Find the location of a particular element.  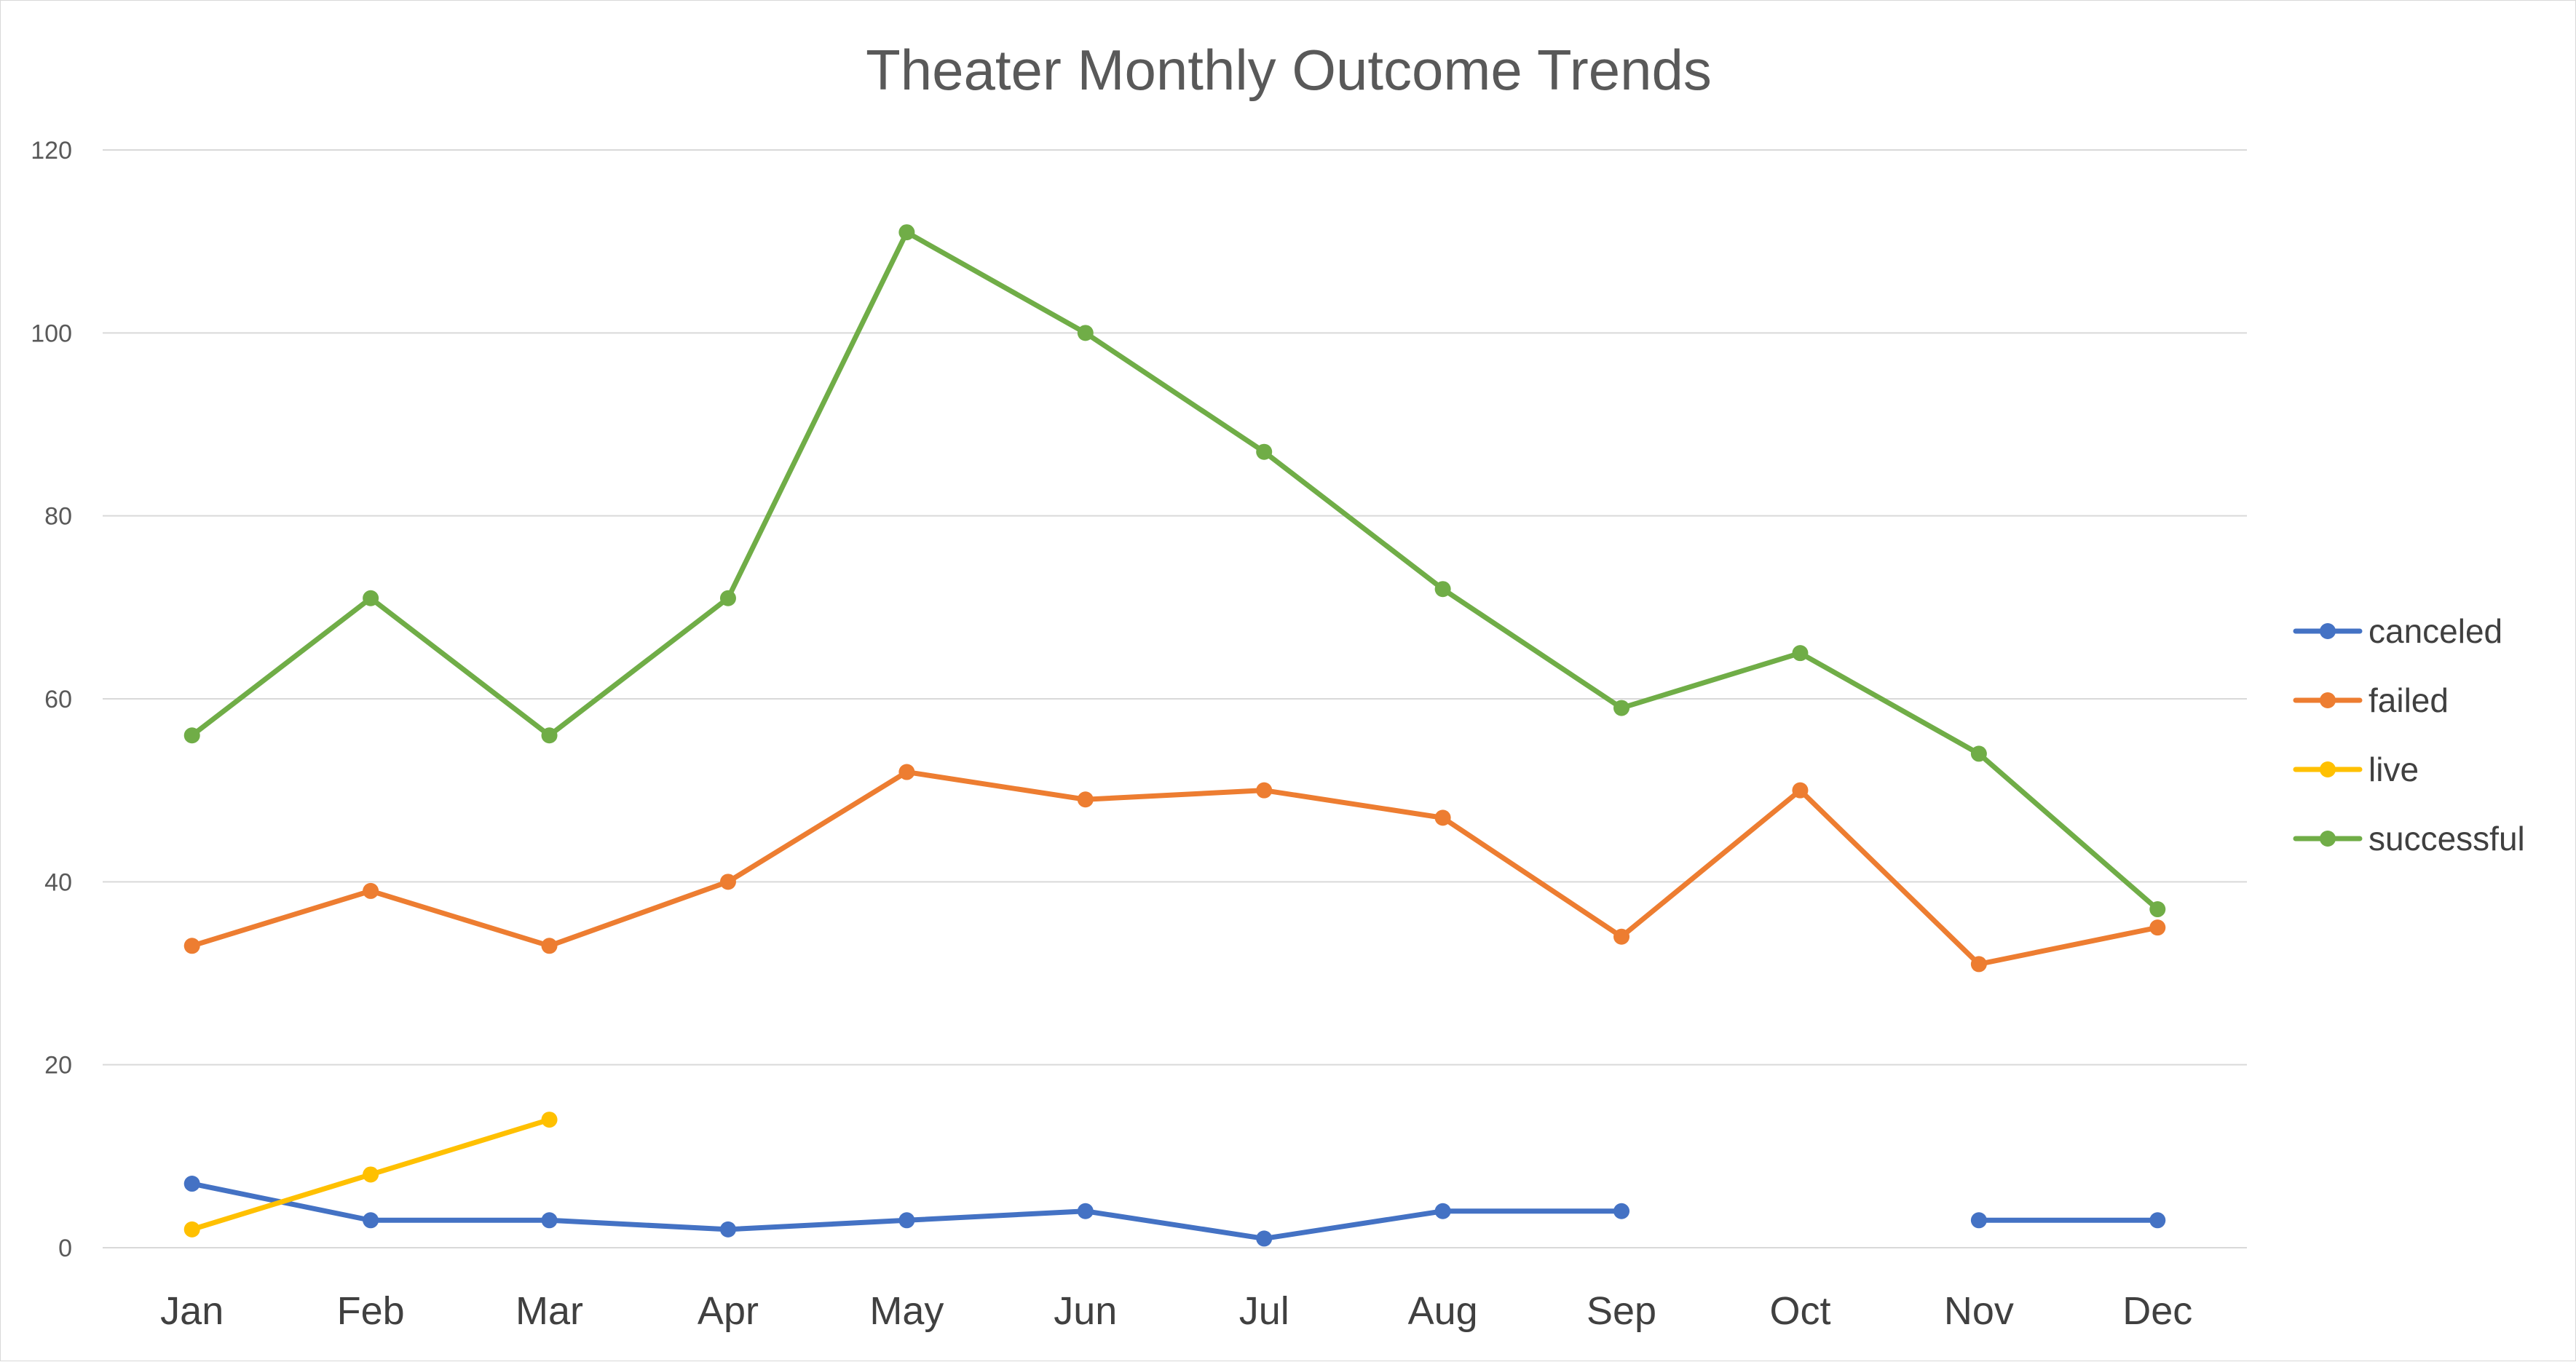

legend-label: failed is located at coordinates (2409, 700).